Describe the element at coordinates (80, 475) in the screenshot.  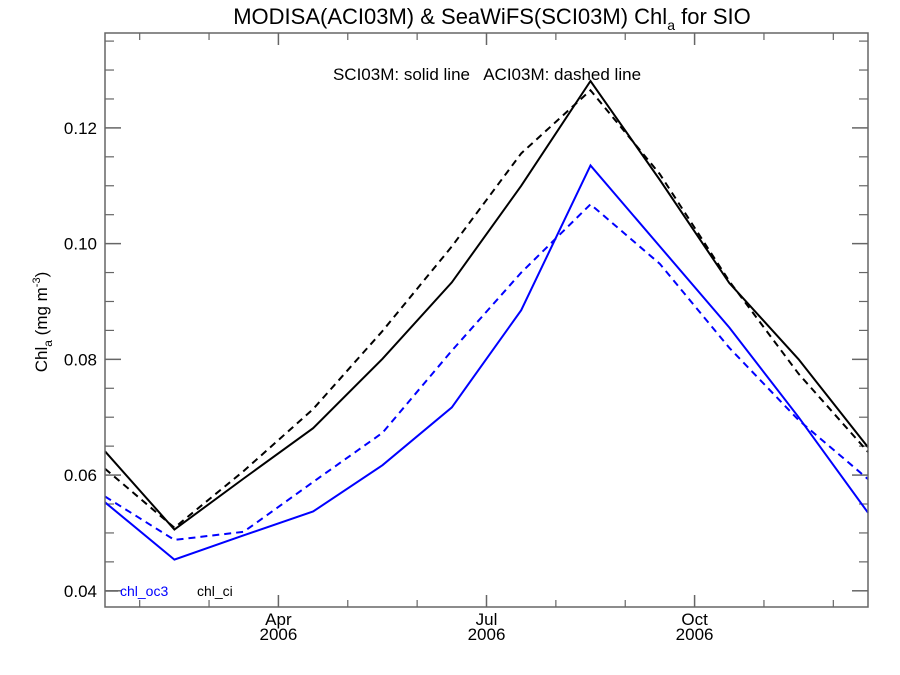
I see `y-tick-label: 0.06` at that location.